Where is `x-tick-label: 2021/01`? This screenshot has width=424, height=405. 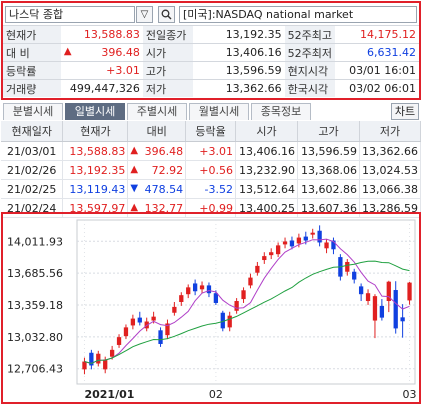 x-tick-label: 2021/01 is located at coordinates (109, 394).